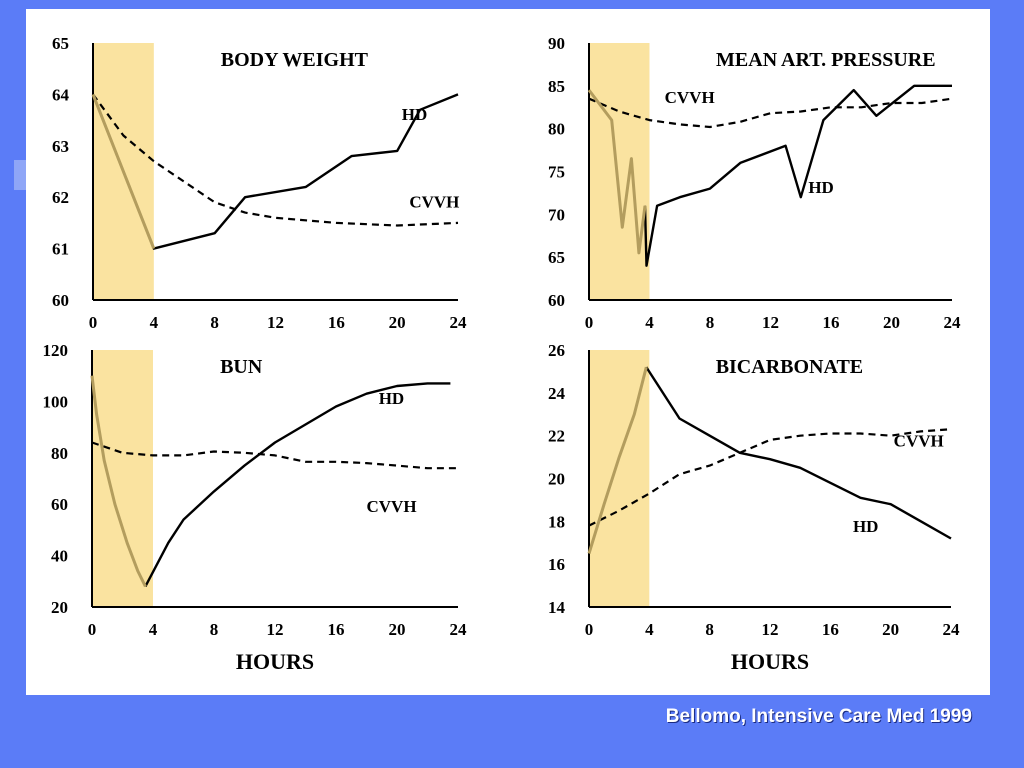 This screenshot has height=768, width=1024. I want to click on chart-3-series-cvvh-line, so click(274, 455).